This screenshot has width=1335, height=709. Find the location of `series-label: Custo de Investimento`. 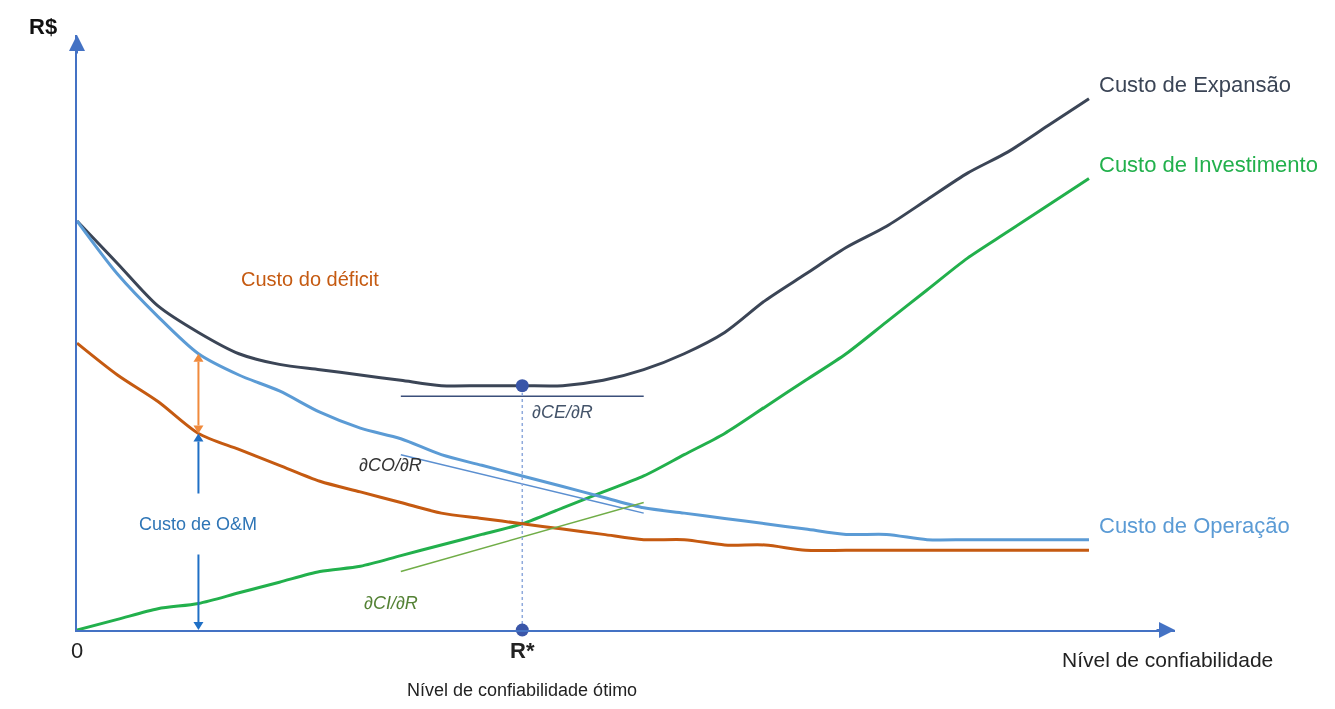

series-label: Custo de Investimento is located at coordinates (1208, 164).